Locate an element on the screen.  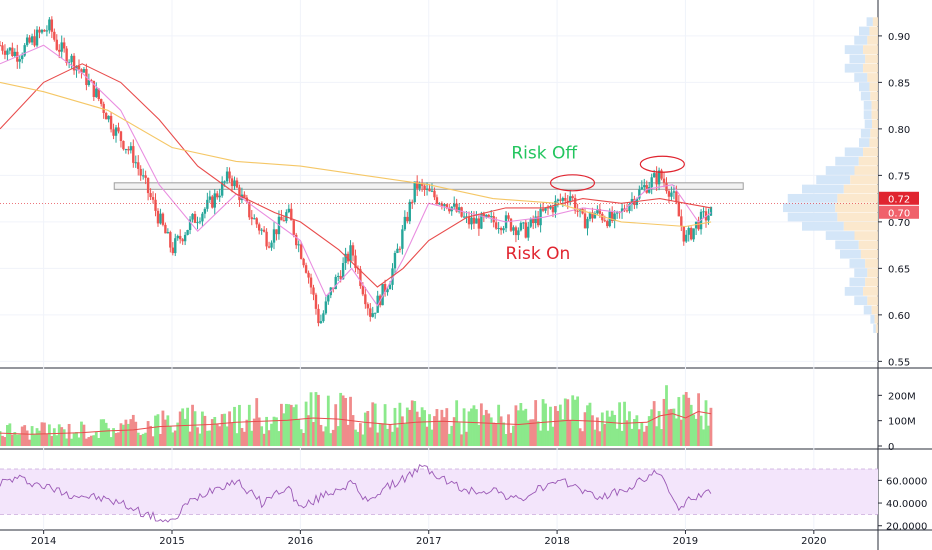
volume-tick-label: 0 is located at coordinates (891, 447).